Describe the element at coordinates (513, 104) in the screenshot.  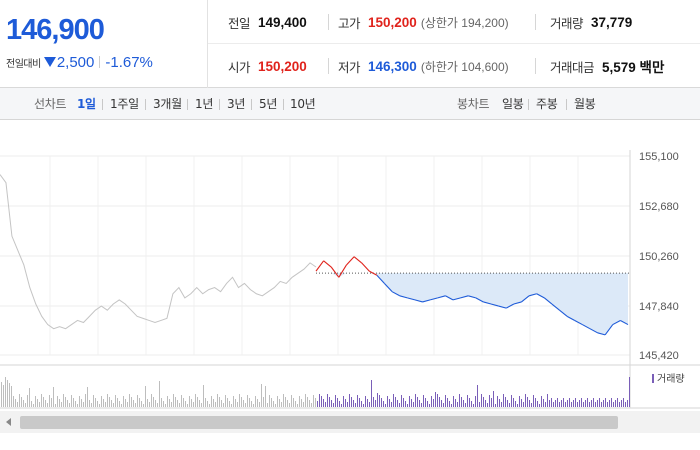
I see `candle-tab-daily: 일봉` at that location.